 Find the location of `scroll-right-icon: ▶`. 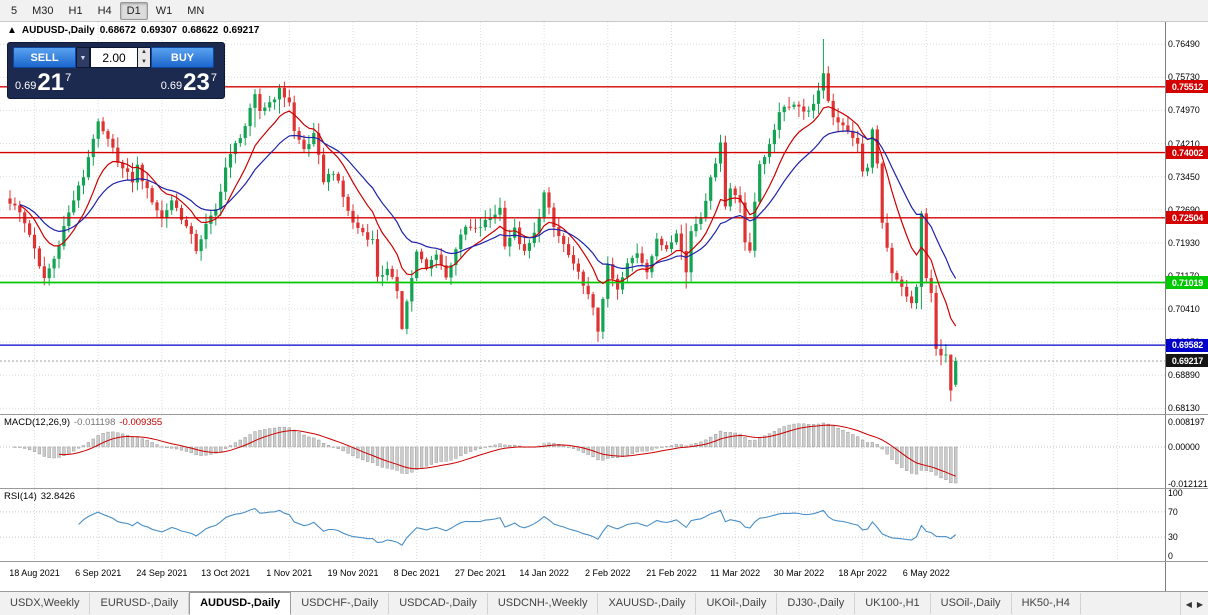

scroll-right-icon: ▶ is located at coordinates (1199, 604).